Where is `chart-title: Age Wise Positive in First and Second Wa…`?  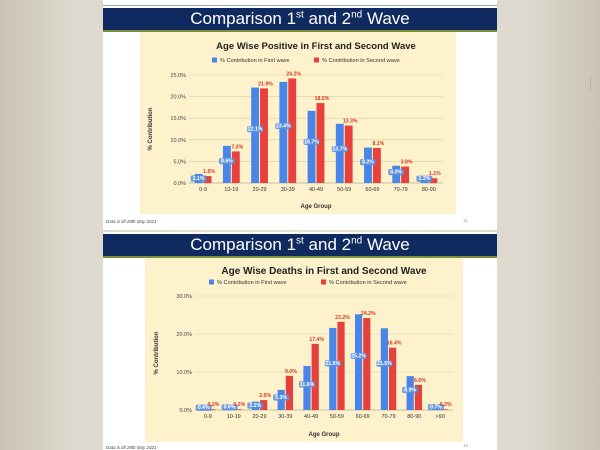
chart-title: Age Wise Positive in First and Second Wa… is located at coordinates (316, 46).